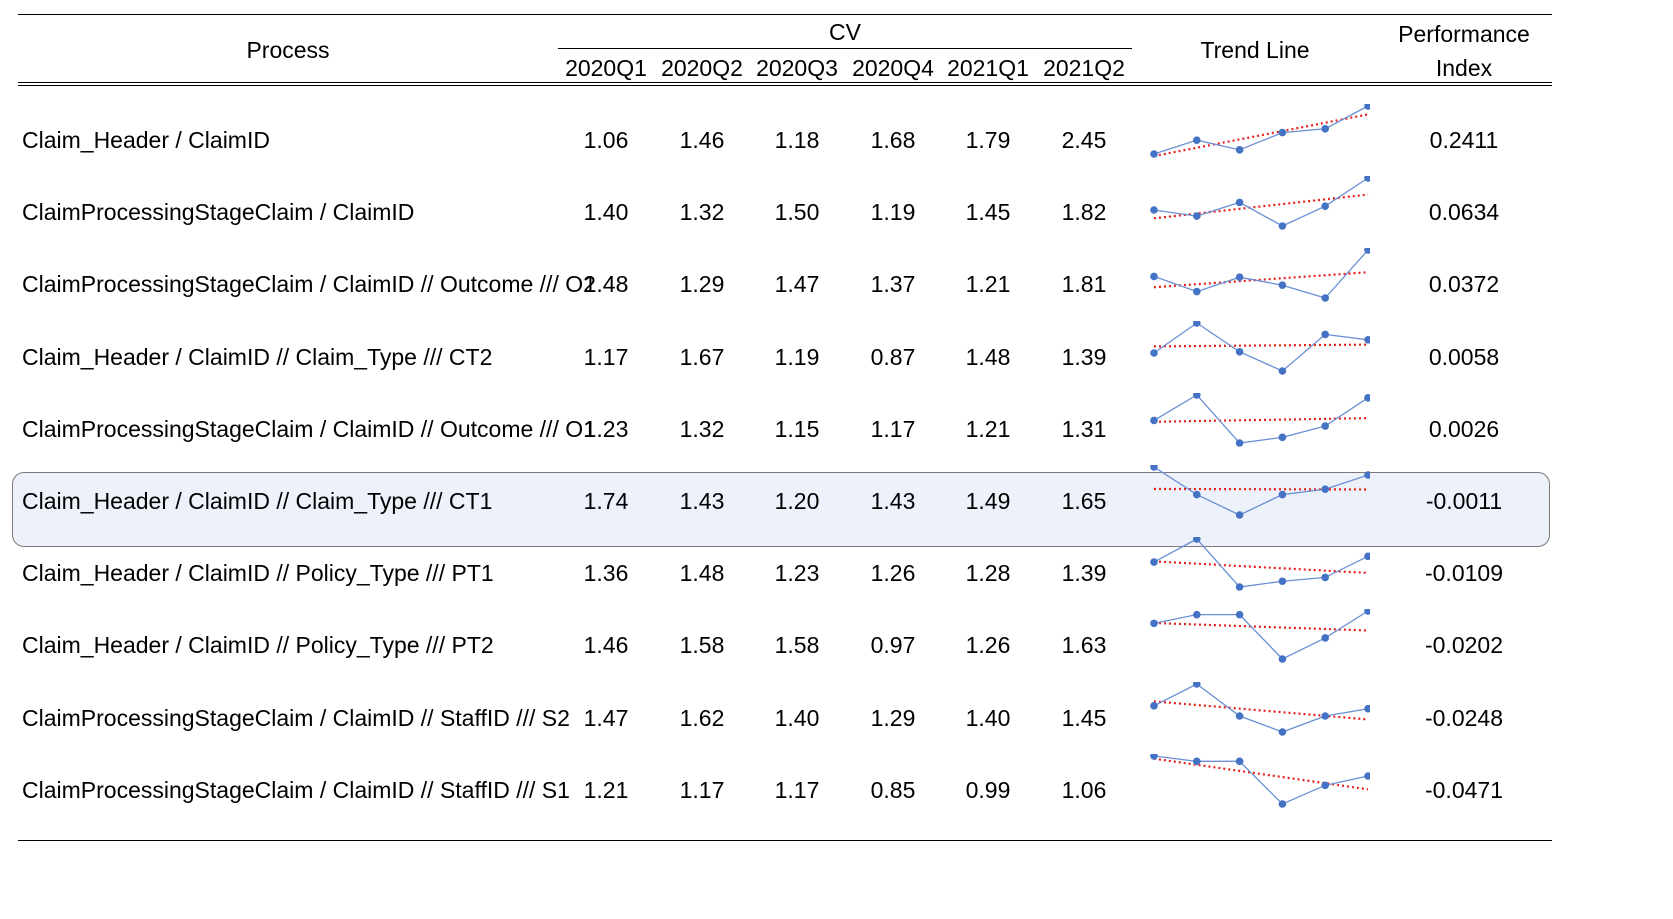 The image size is (1673, 919). I want to click on header-rule, so click(785, 82).